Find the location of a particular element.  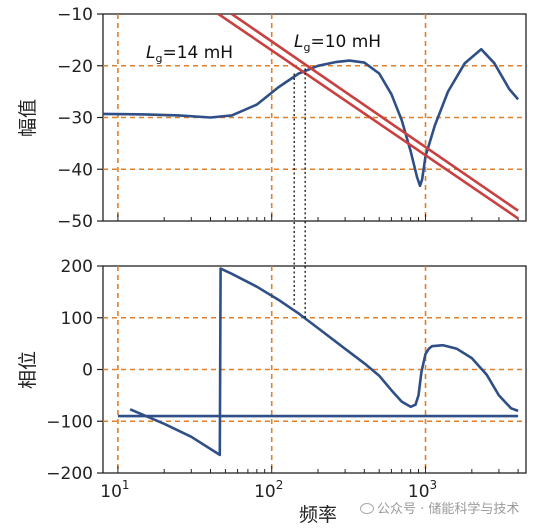

inductance-value: =10 mH is located at coordinates (345, 42).